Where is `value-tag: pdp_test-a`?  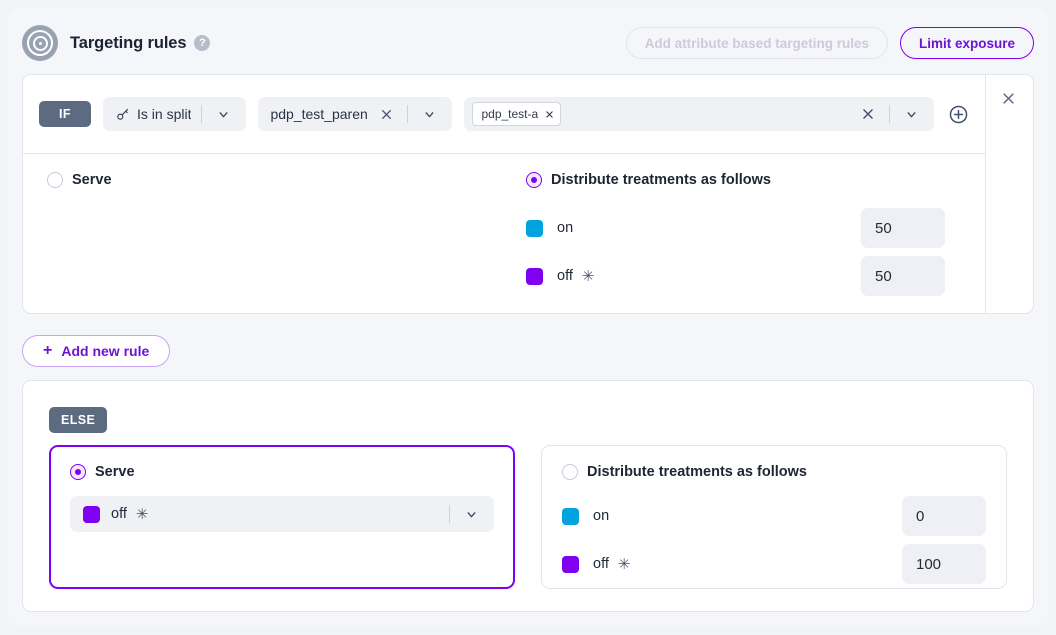 value-tag: pdp_test-a is located at coordinates (517, 114).